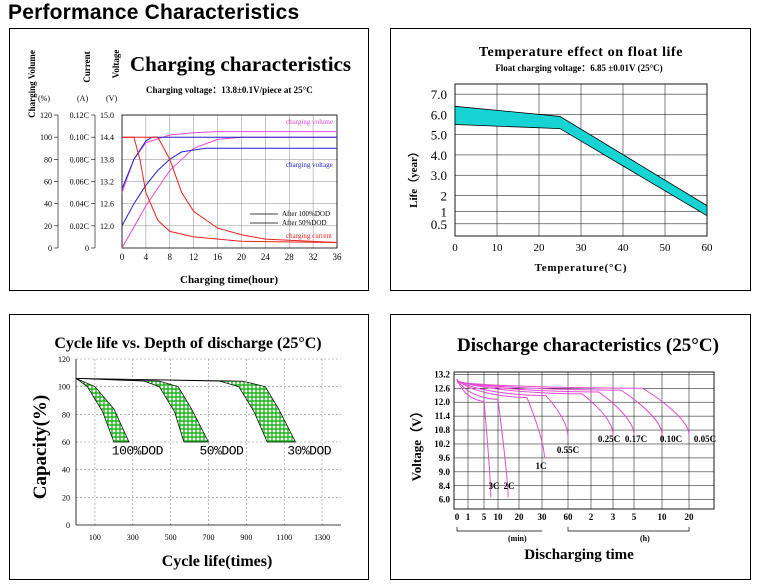  What do you see at coordinates (266, 257) in the screenshot?
I see `x-tick-label: 24` at bounding box center [266, 257].